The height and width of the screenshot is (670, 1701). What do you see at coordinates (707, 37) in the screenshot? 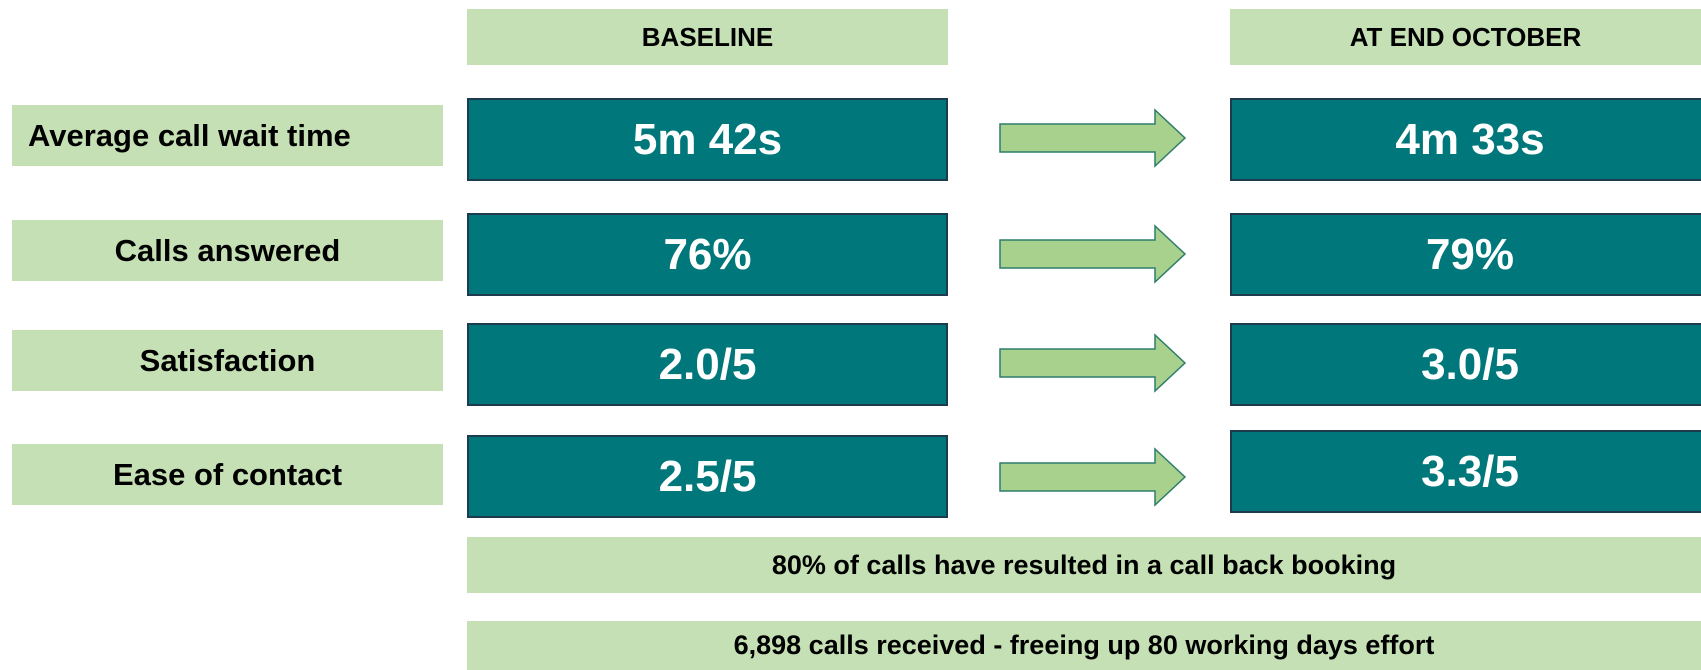
I see `baseline-header: BASELINE` at bounding box center [707, 37].